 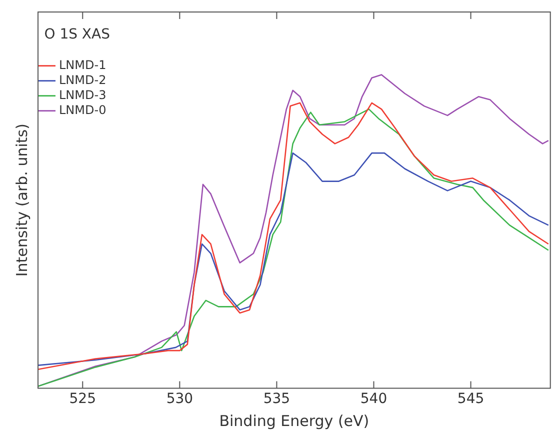 I want to click on legend-title: O 1S XAS, so click(x=77, y=34).